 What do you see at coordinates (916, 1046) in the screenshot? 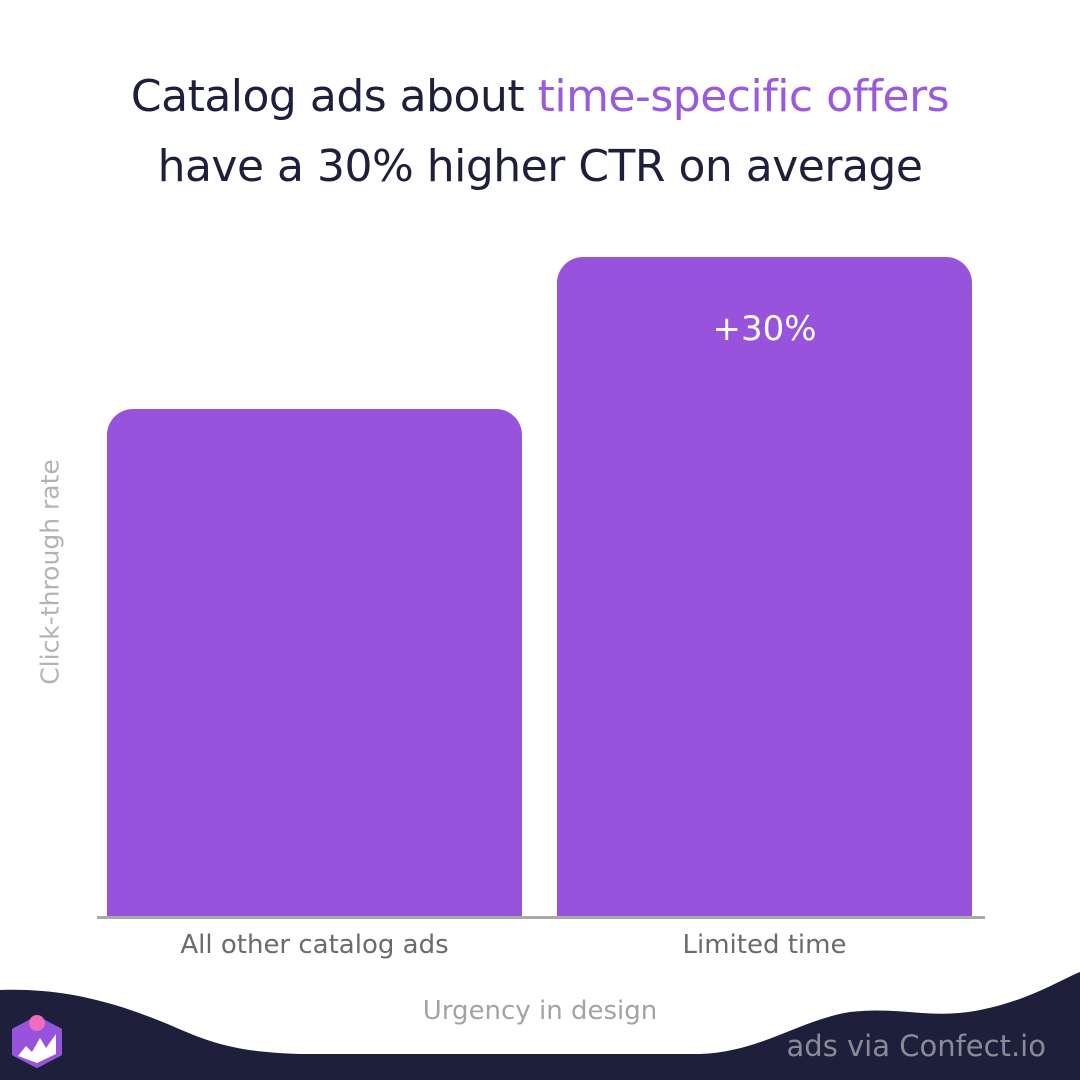
I see `brand-credit: ads via Confect.io` at bounding box center [916, 1046].